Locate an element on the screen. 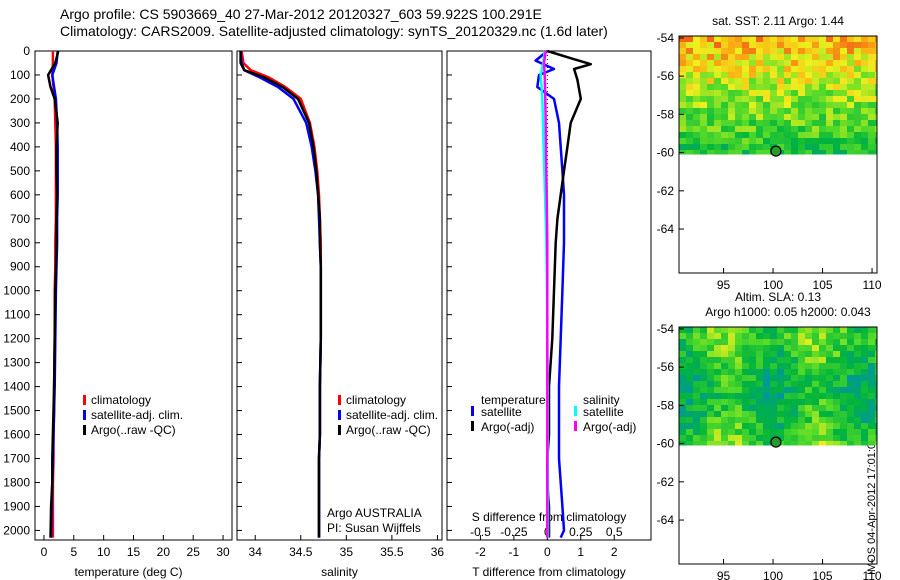 The width and height of the screenshot is (900, 580). y-tick-label: 500 is located at coordinates (20, 171).